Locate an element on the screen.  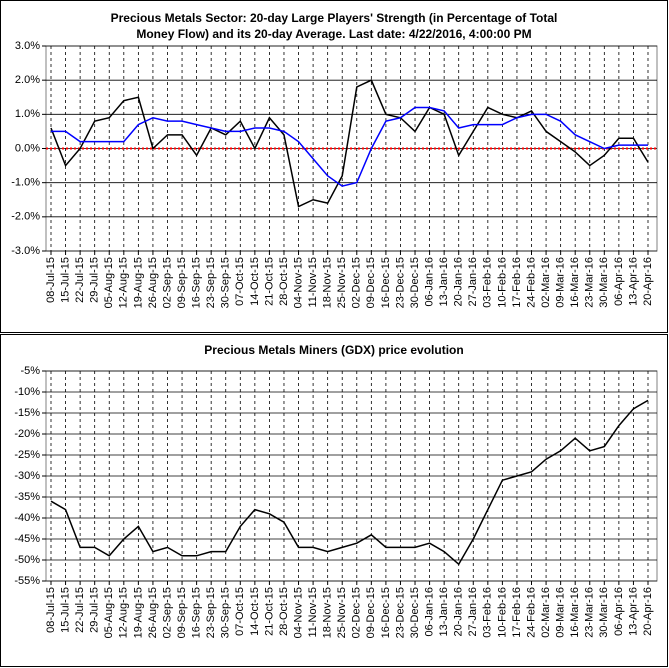
y-tick-label: -10% is located at coordinates (27, 392).